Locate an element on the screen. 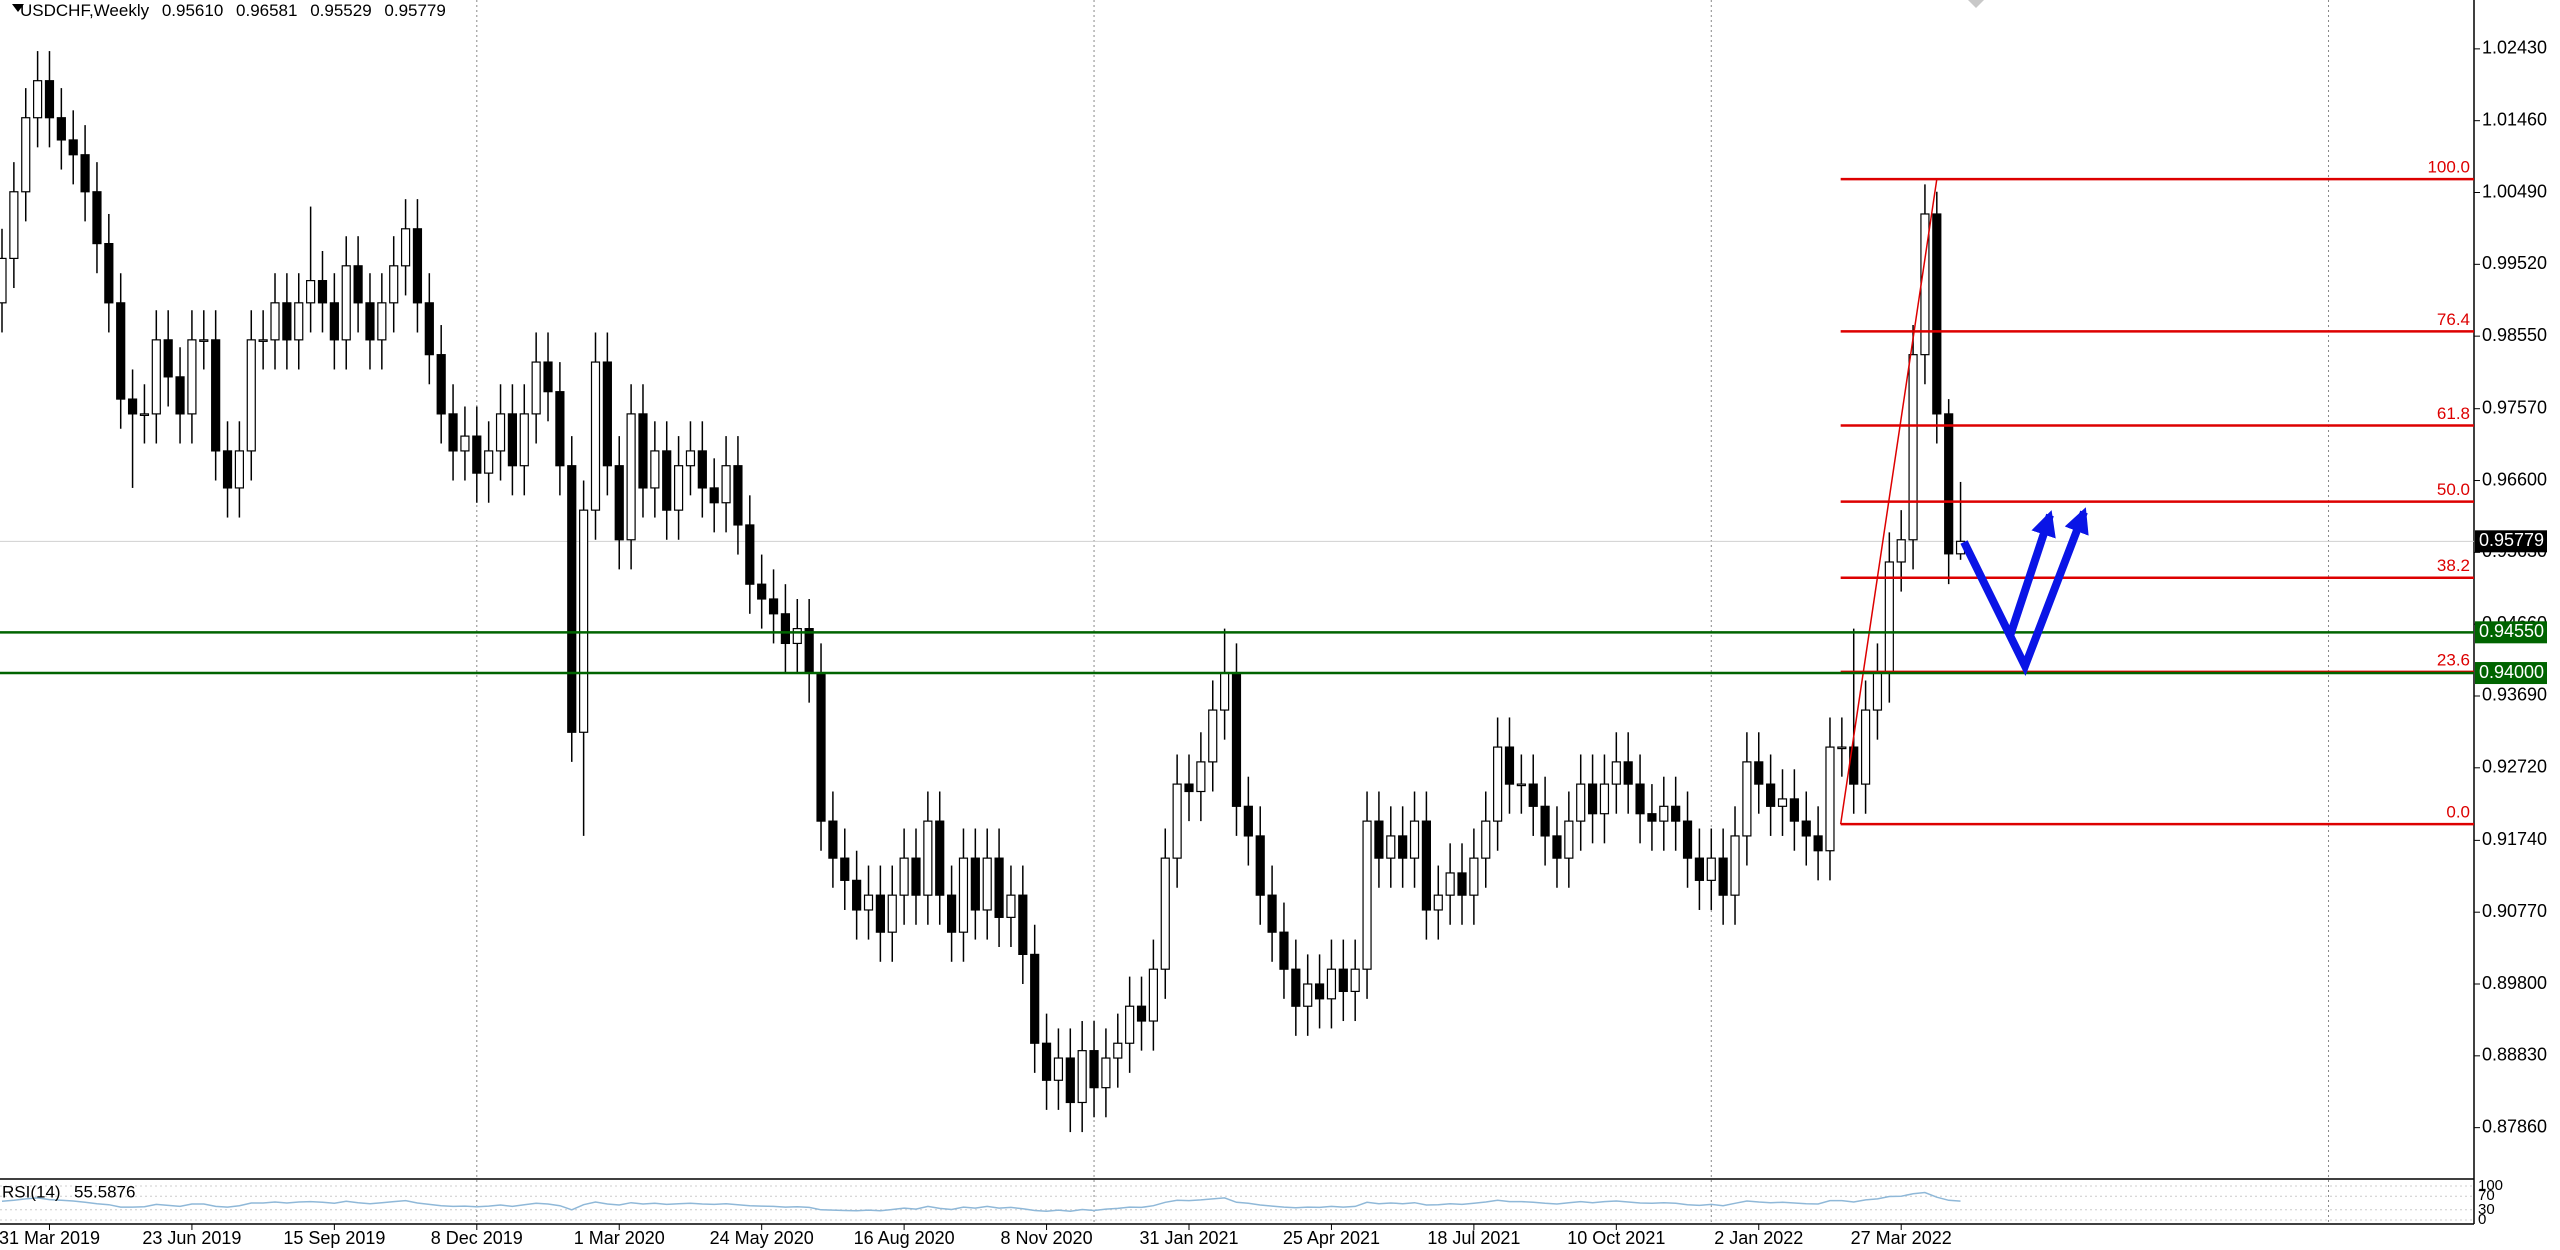  arrow-annotation is located at coordinates (2031, 574).